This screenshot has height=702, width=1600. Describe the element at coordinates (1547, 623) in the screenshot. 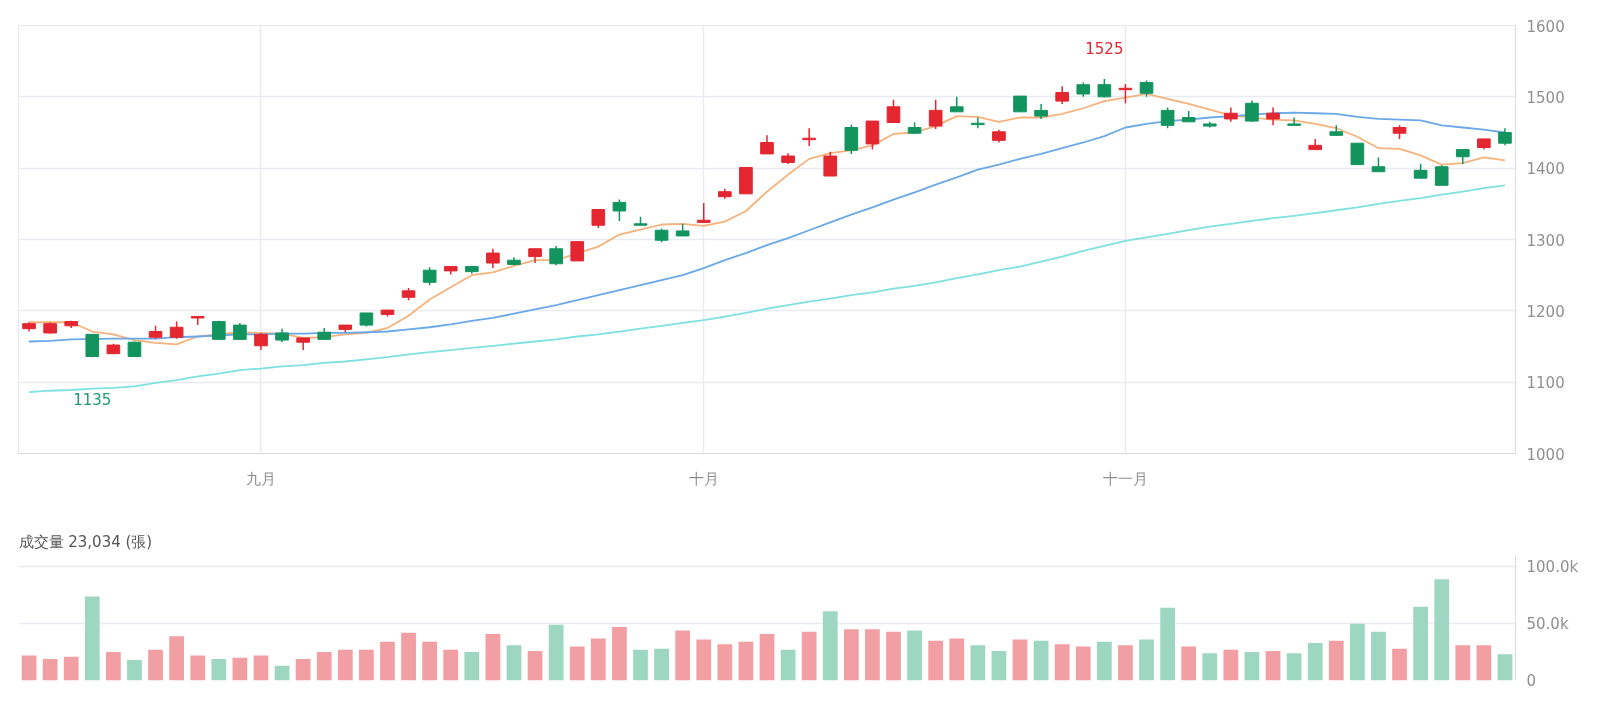

I see `y-tick-label: 50.0k` at that location.